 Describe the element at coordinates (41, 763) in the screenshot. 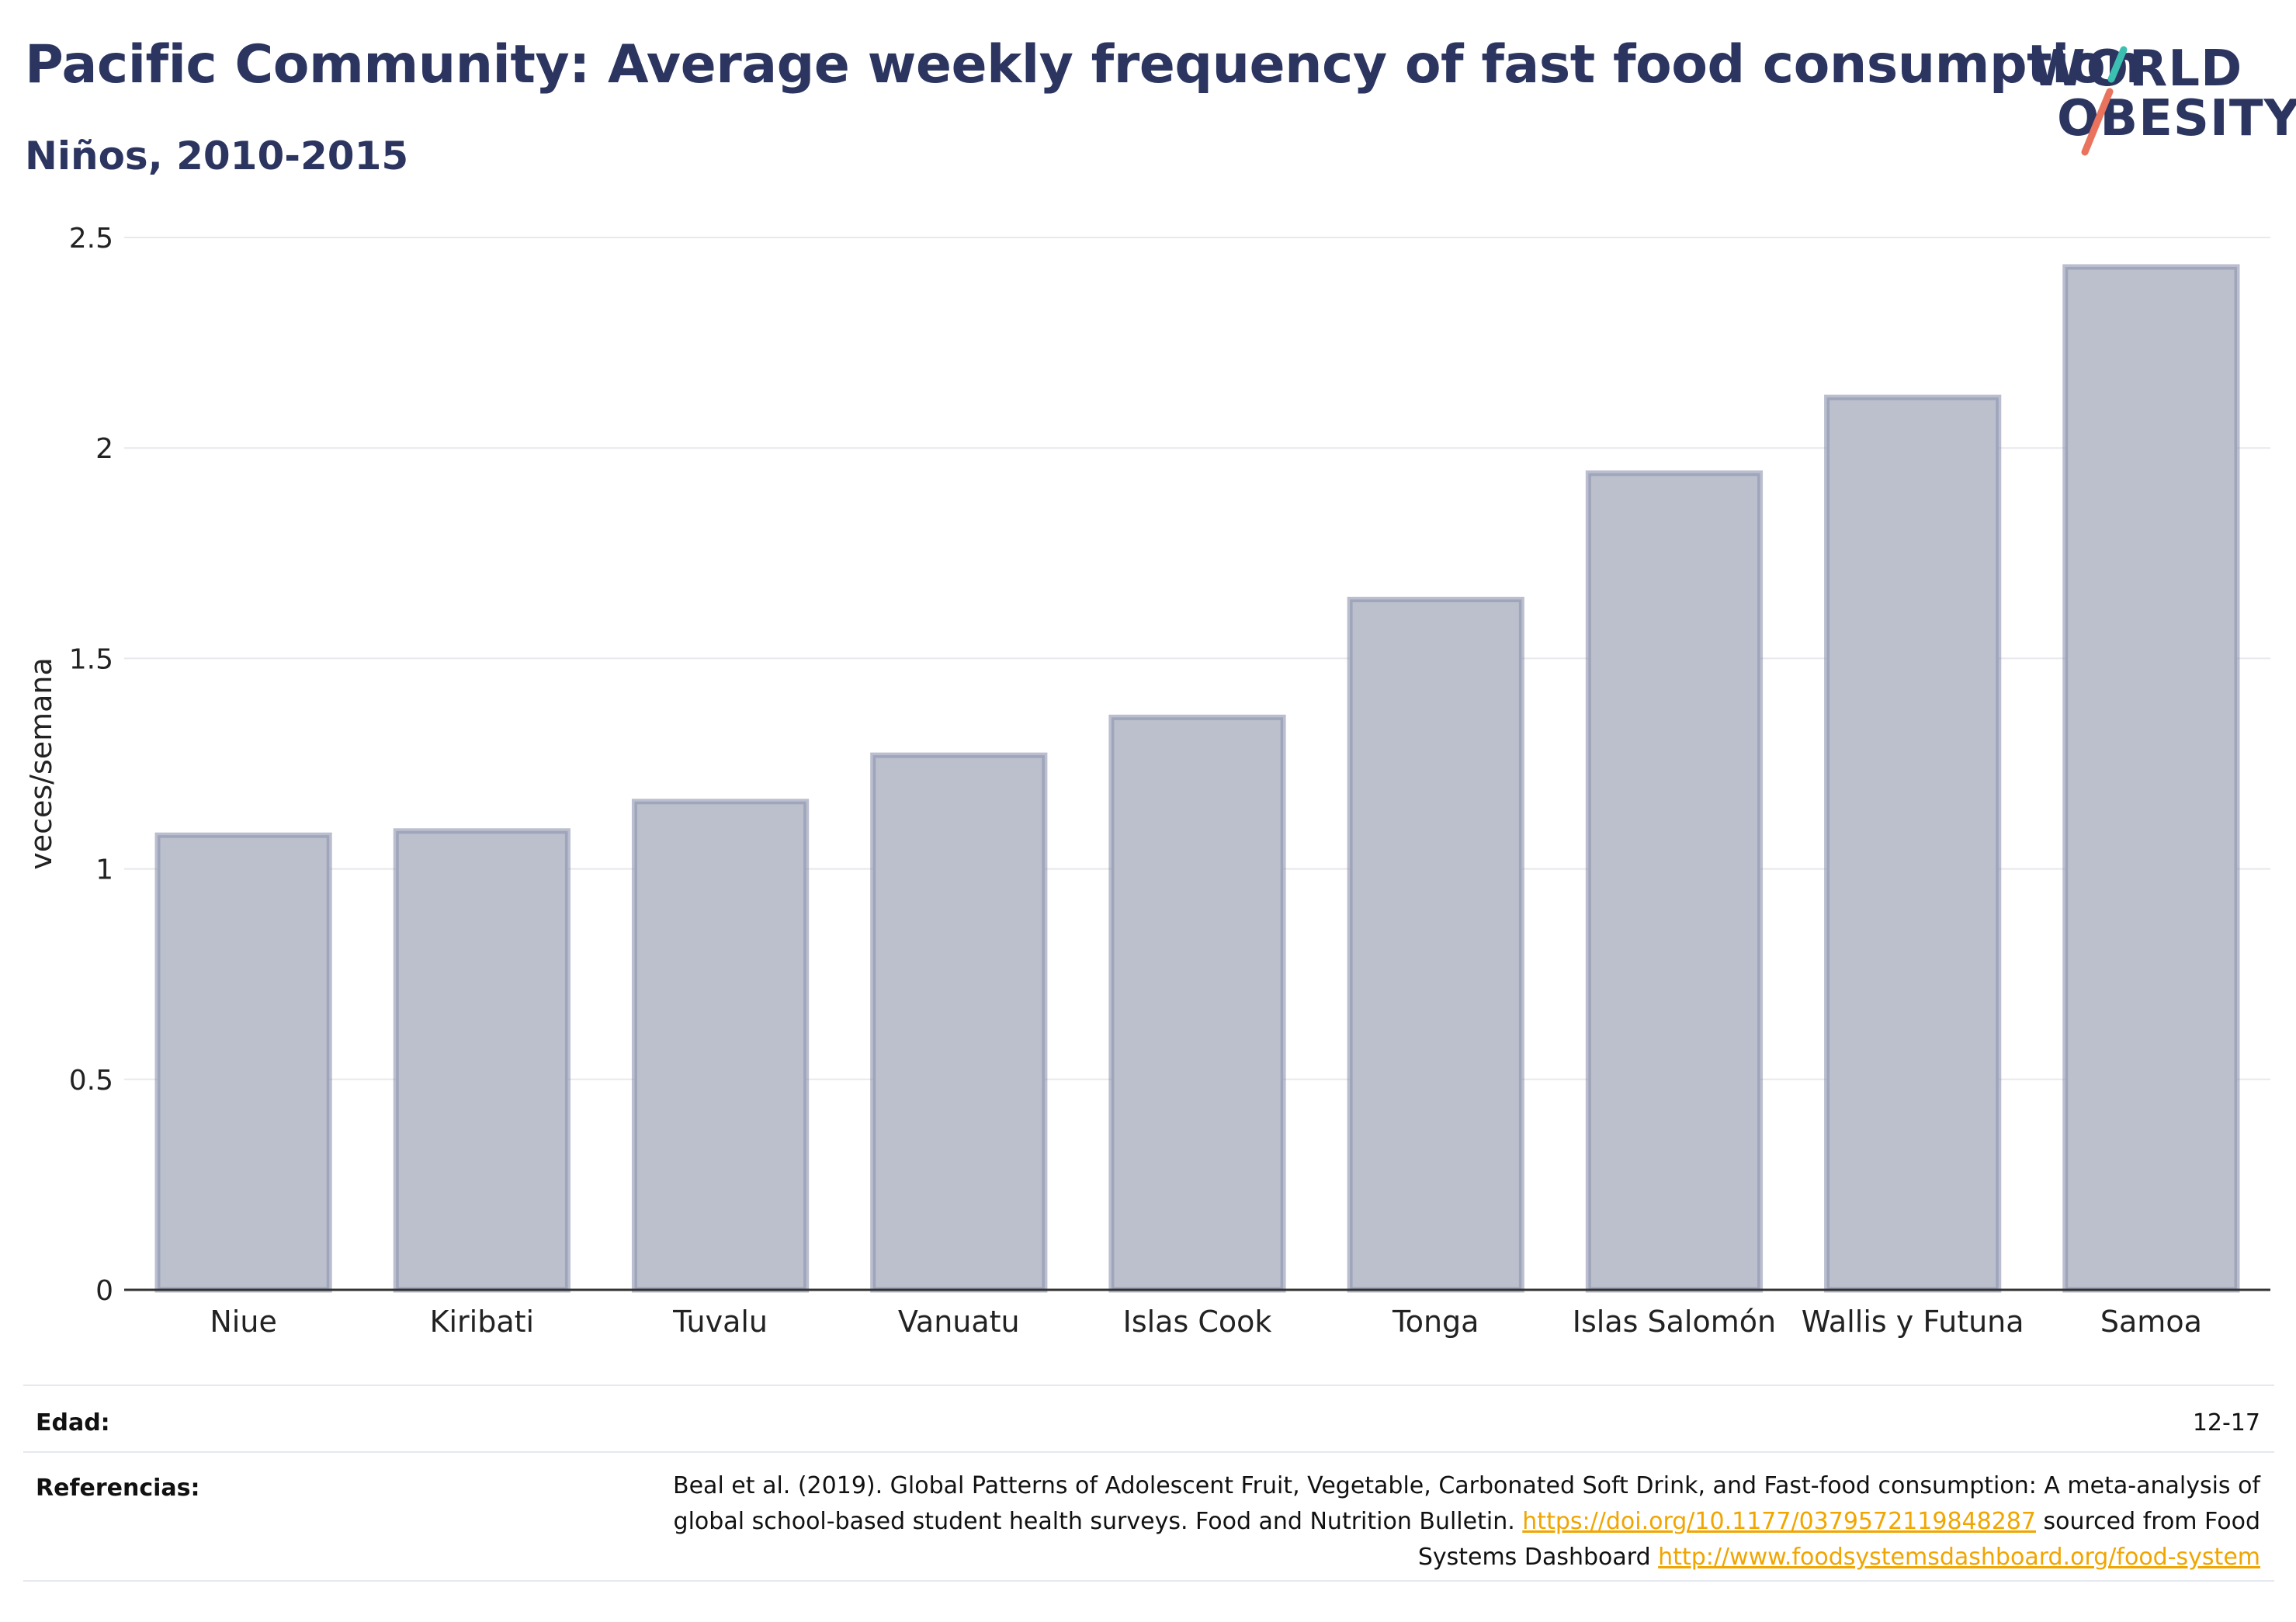

I see `y-axis-label: veces/semana` at that location.